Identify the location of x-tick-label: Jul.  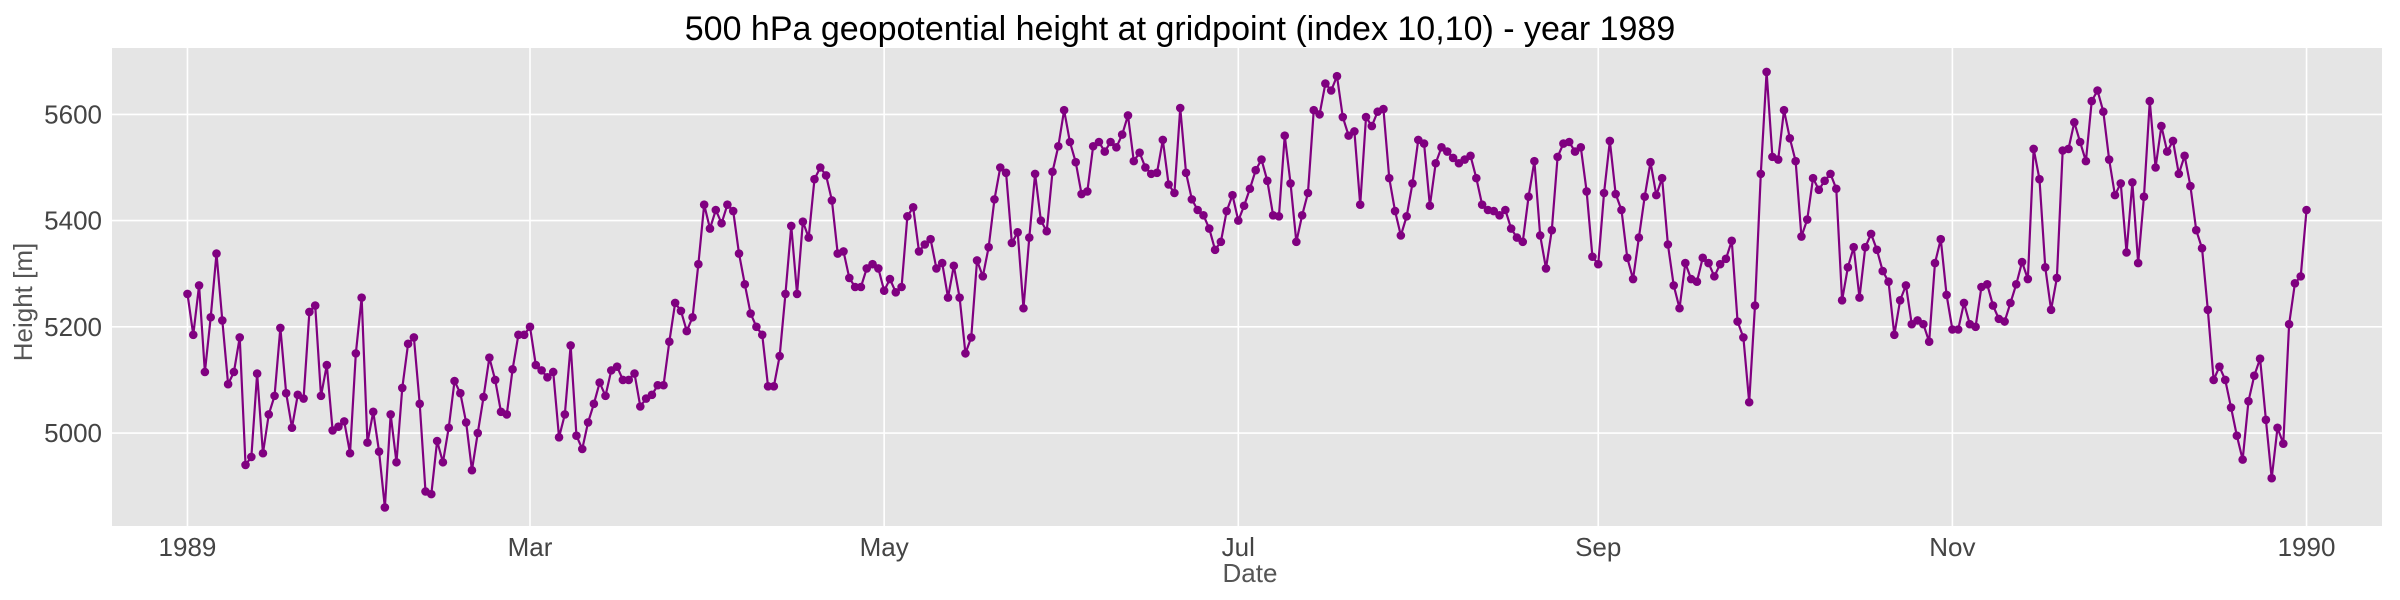
(1238, 547).